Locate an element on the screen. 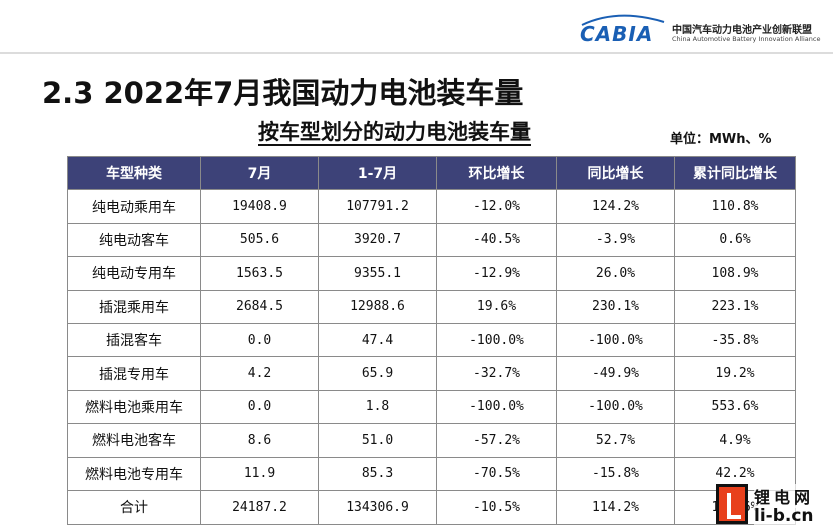 This screenshot has width=833, height=530. value-cell: -40.5% is located at coordinates (496, 240).